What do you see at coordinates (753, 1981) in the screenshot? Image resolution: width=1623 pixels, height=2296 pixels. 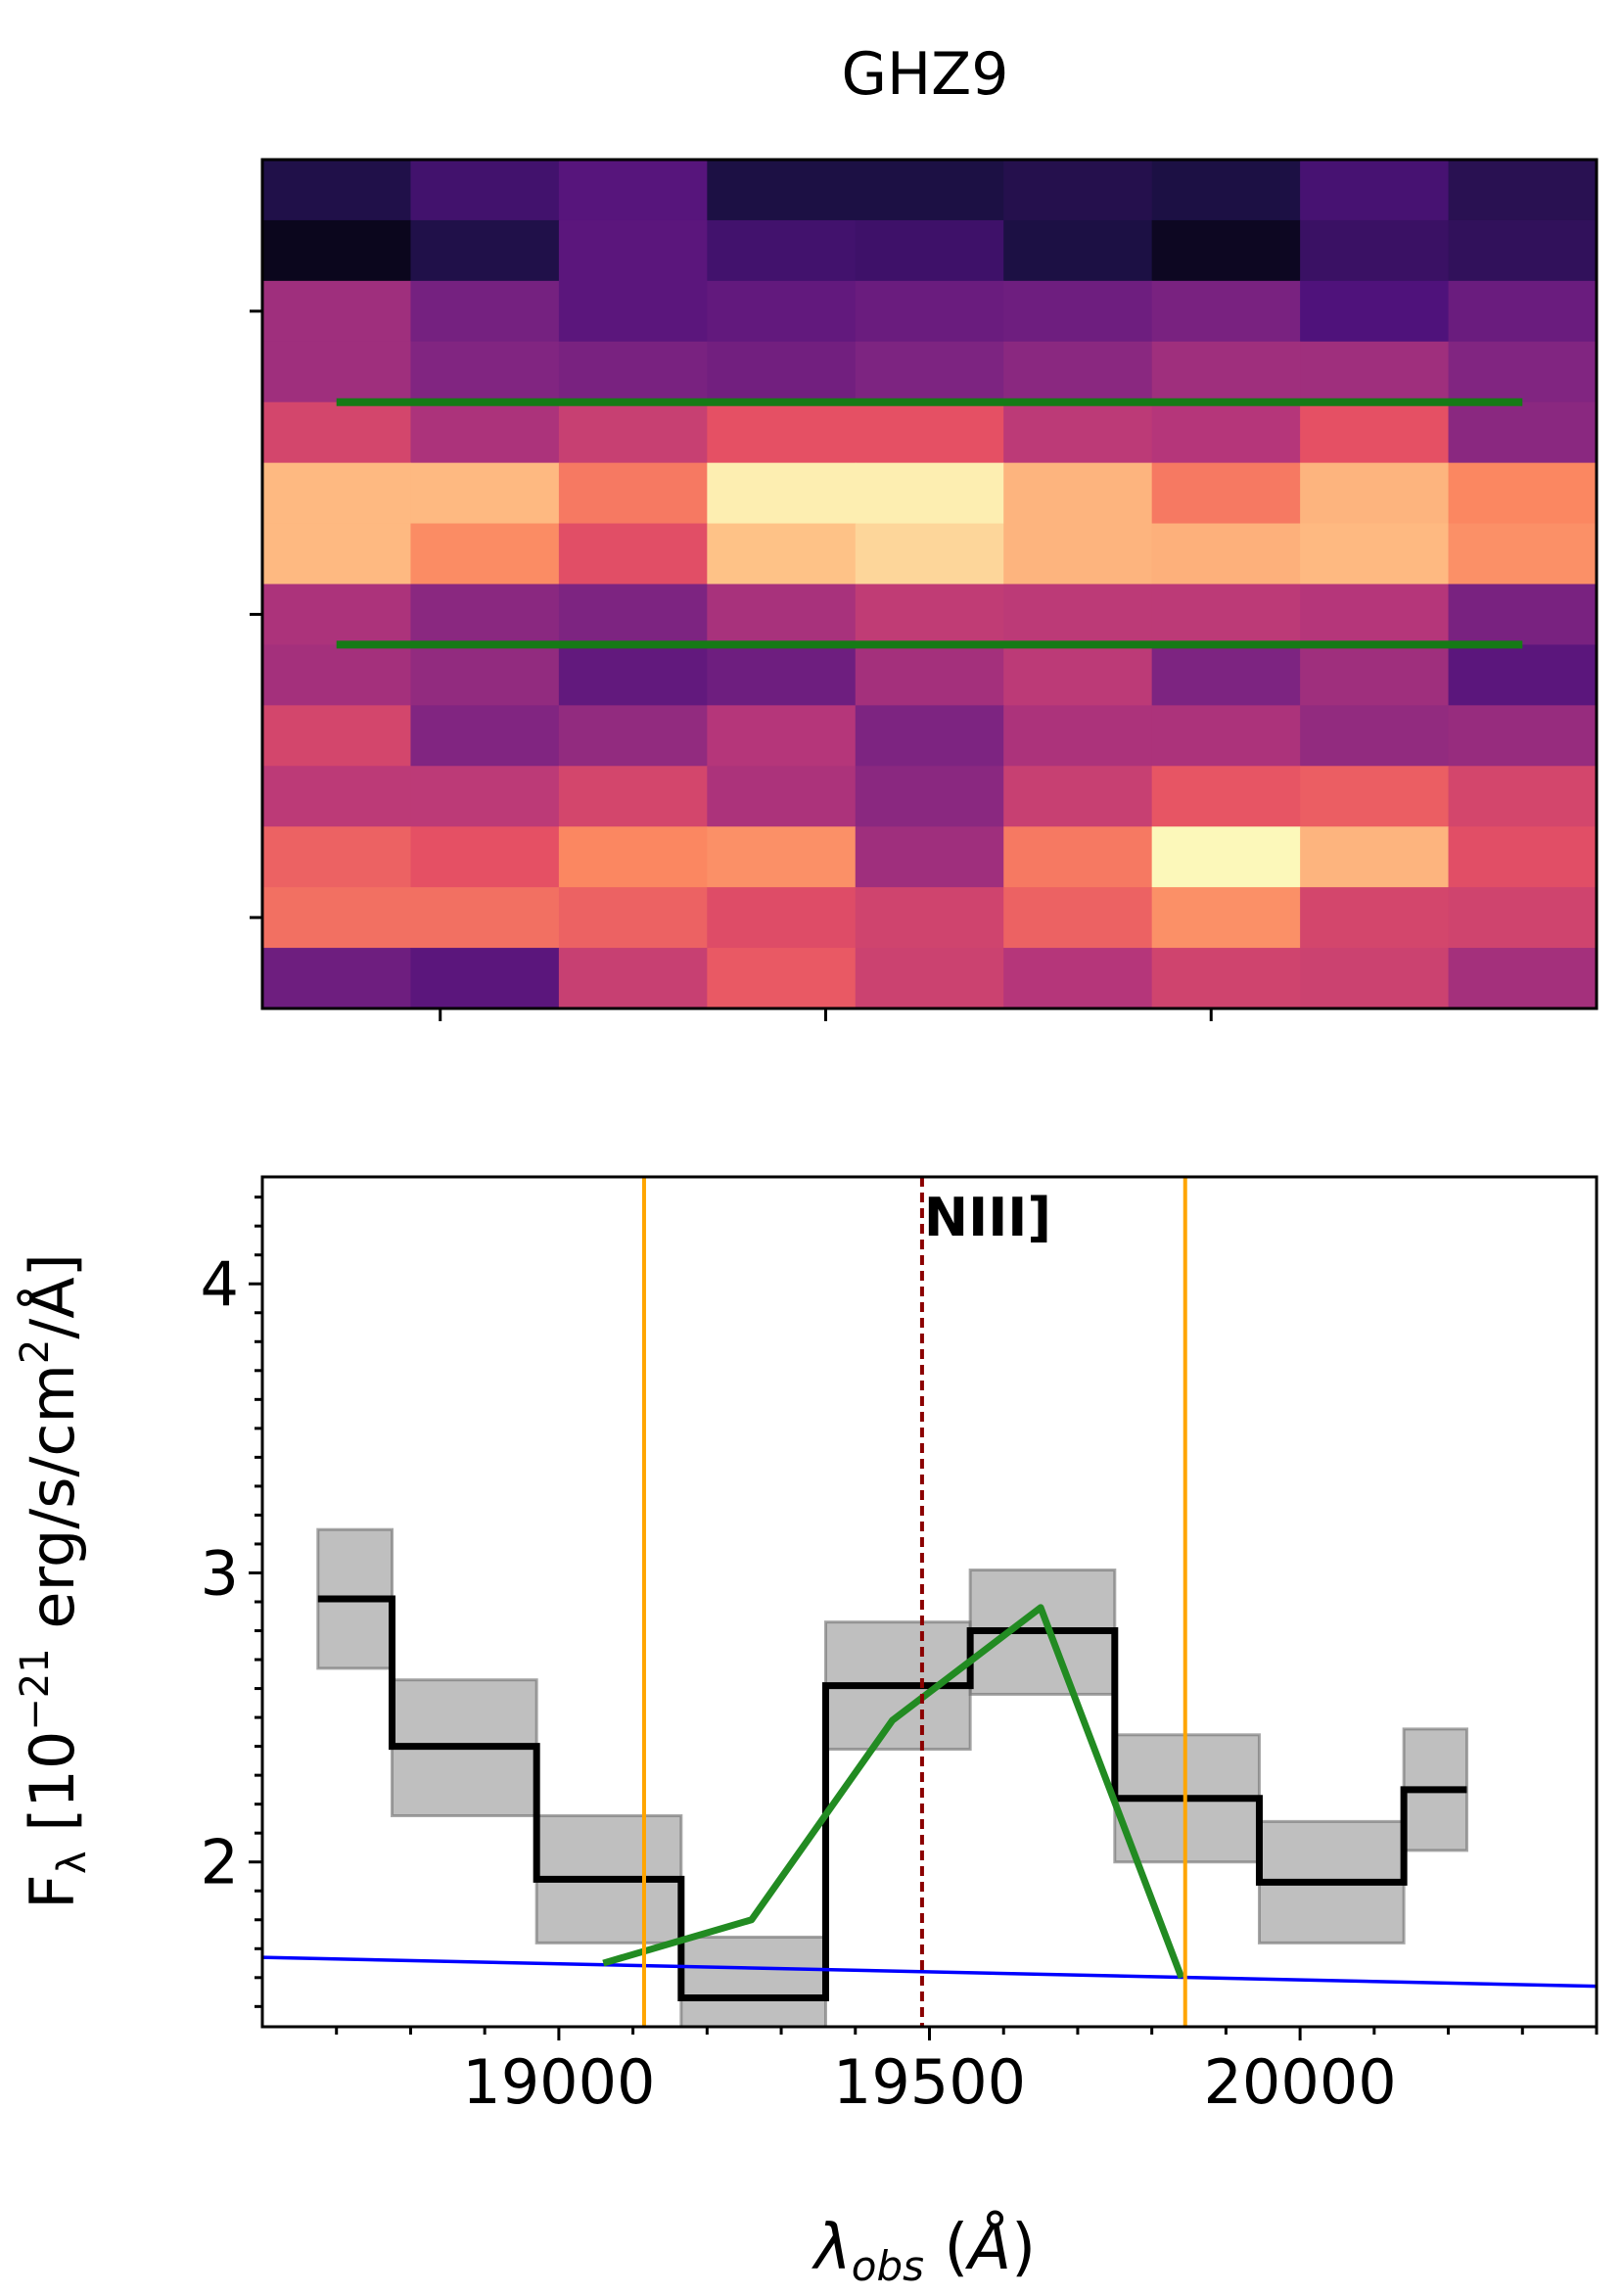 I see `error-band-box` at bounding box center [753, 1981].